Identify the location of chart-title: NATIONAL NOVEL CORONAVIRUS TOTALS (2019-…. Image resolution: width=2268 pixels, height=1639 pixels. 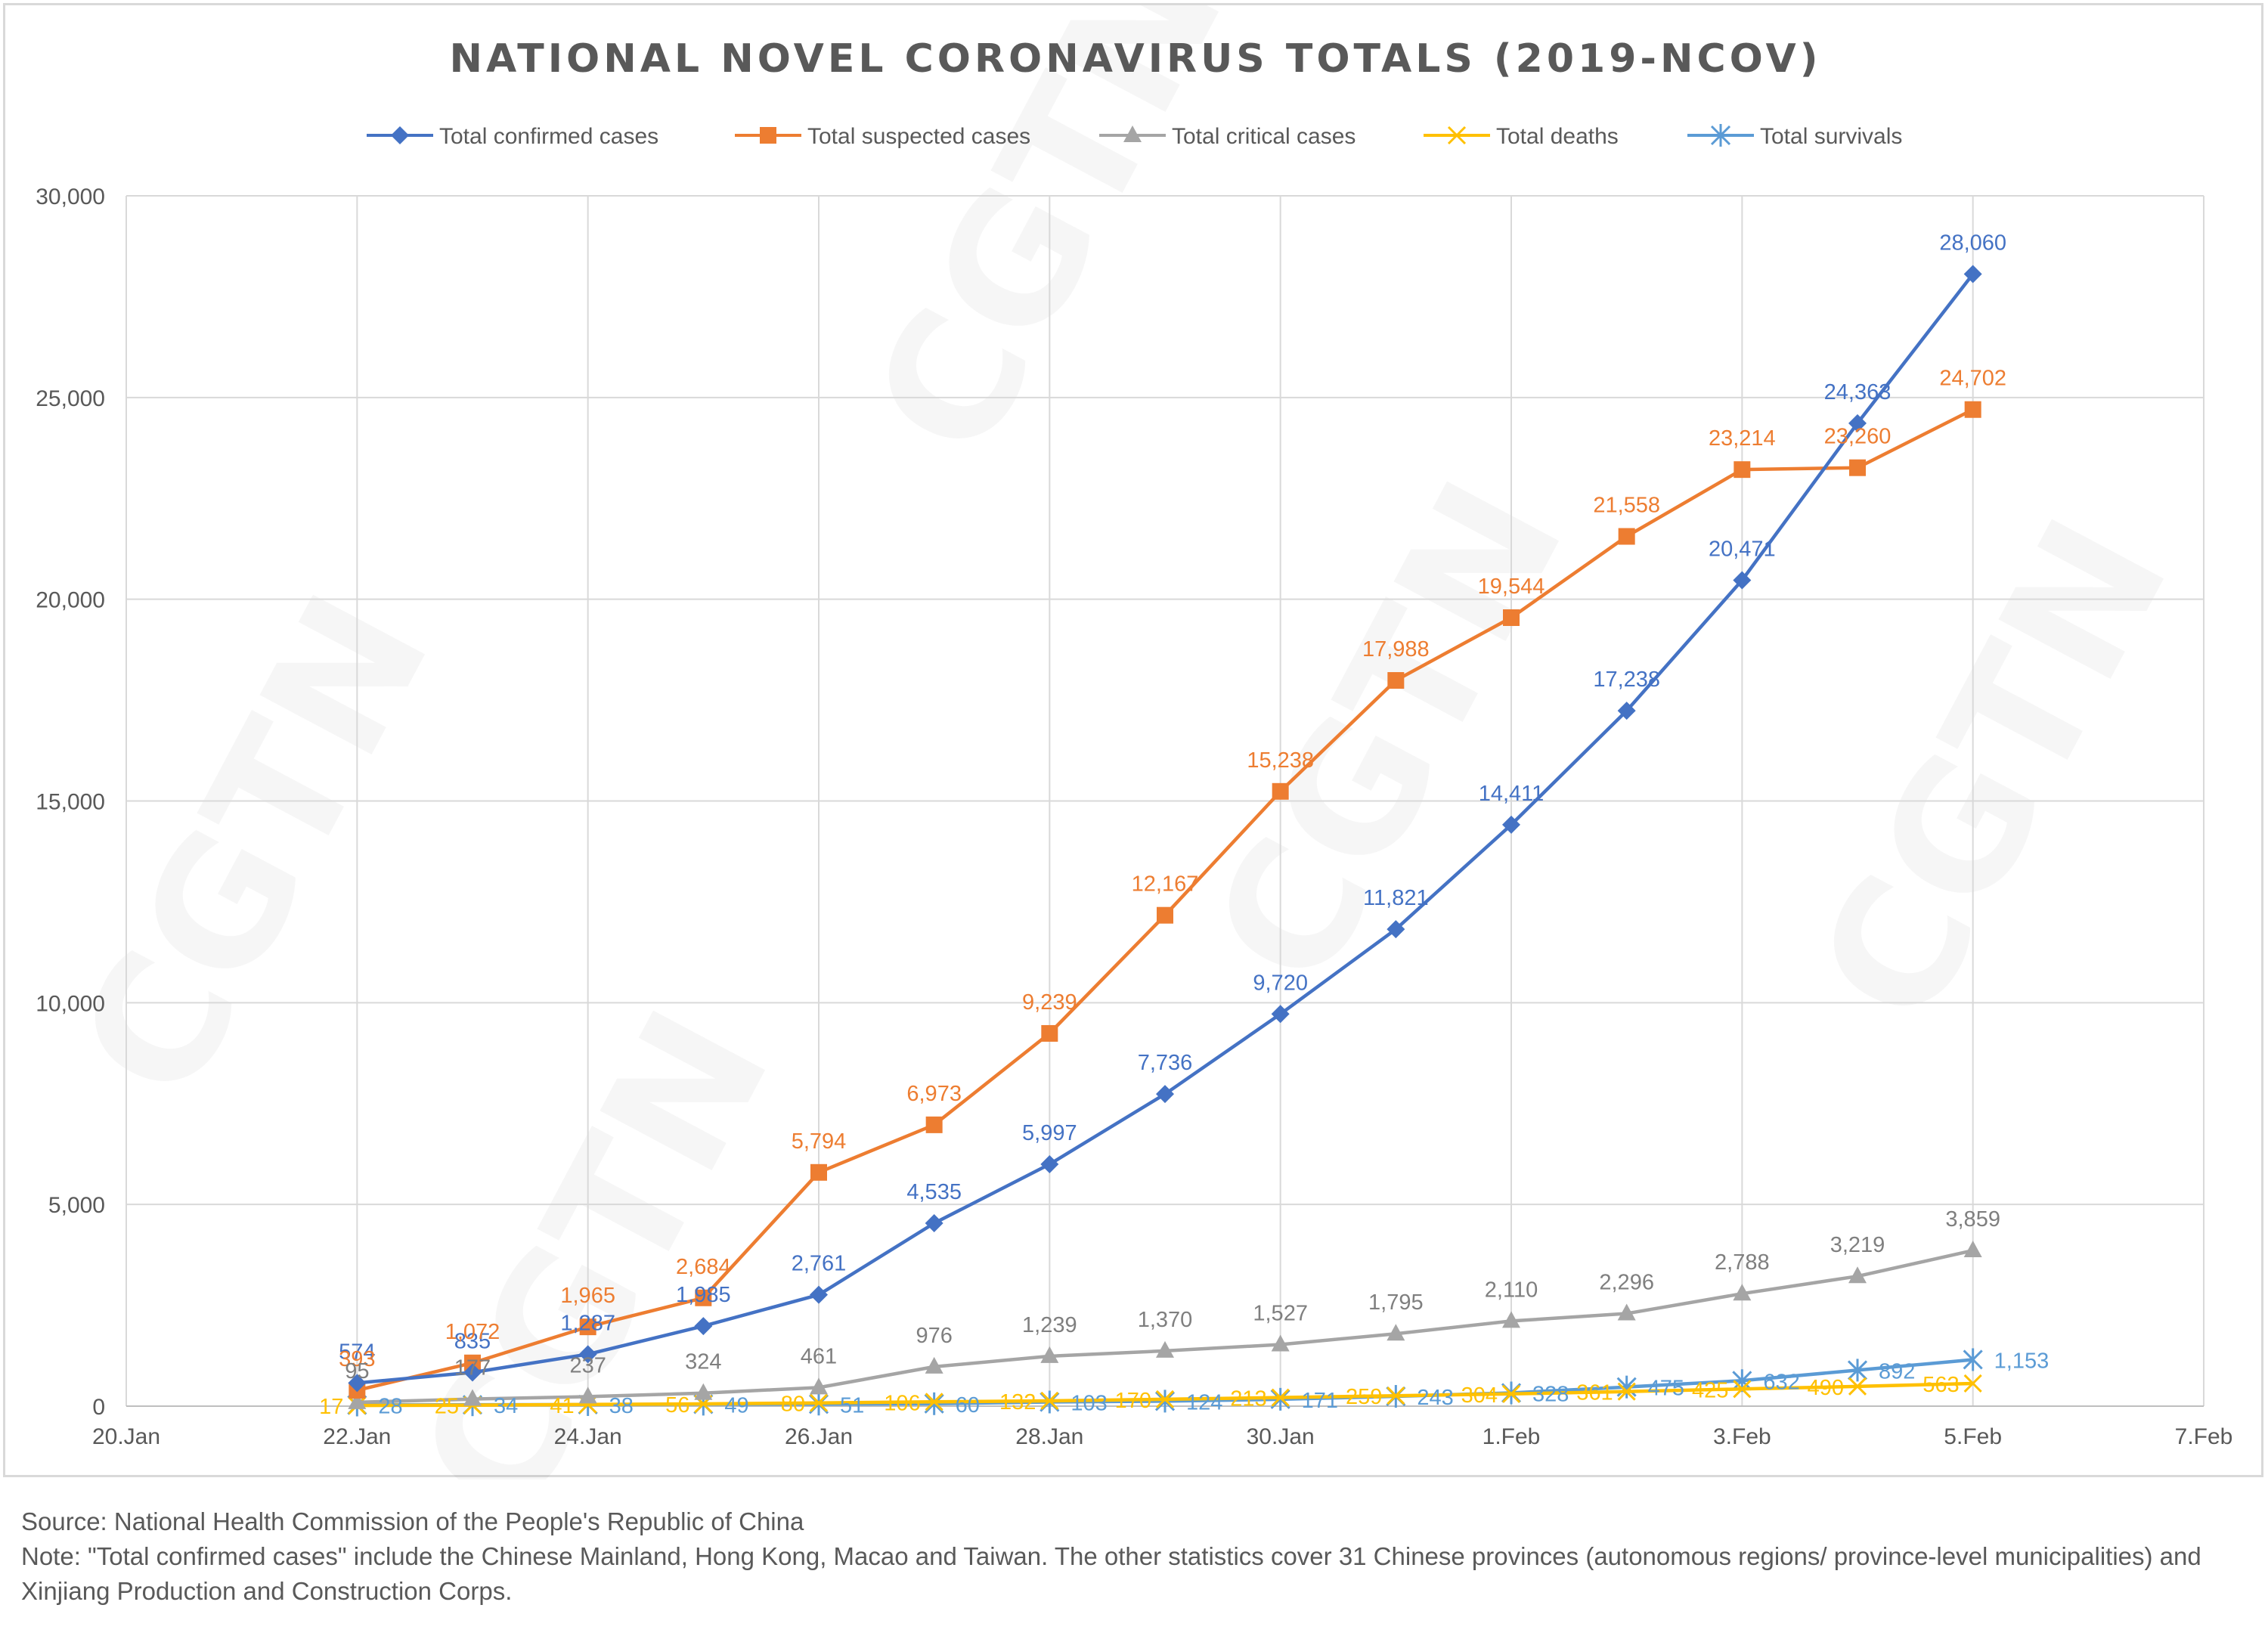
(1136, 59).